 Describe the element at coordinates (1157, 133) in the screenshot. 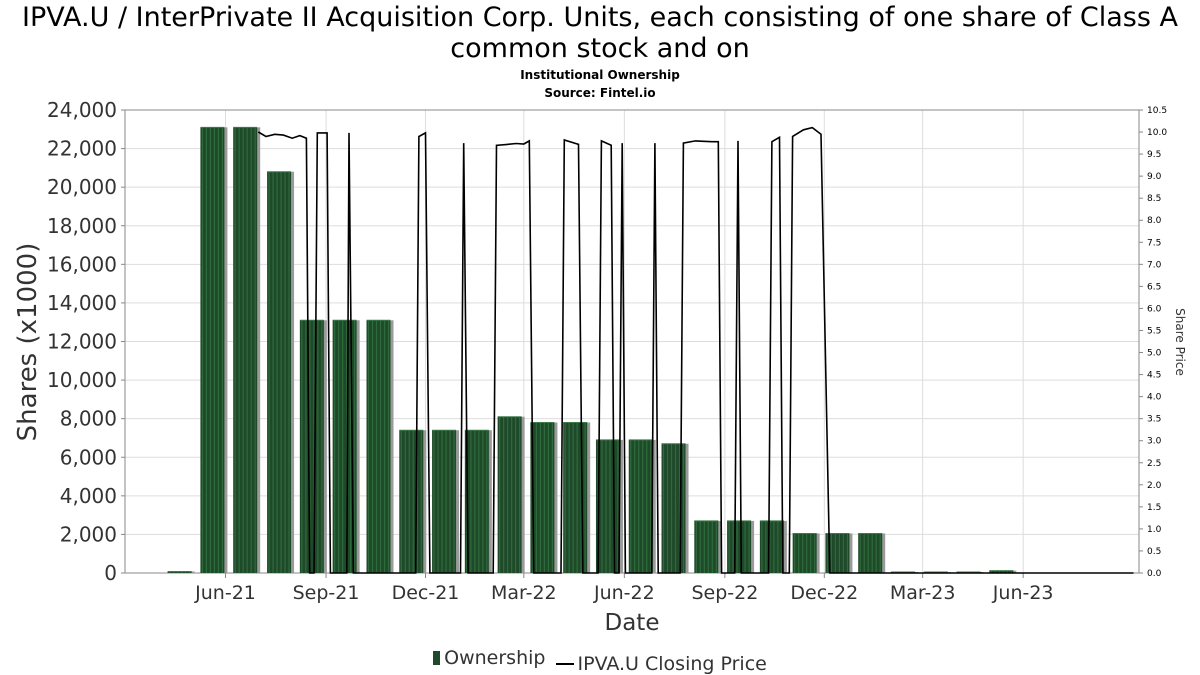

I see `y2-tick-label: 10.0` at that location.